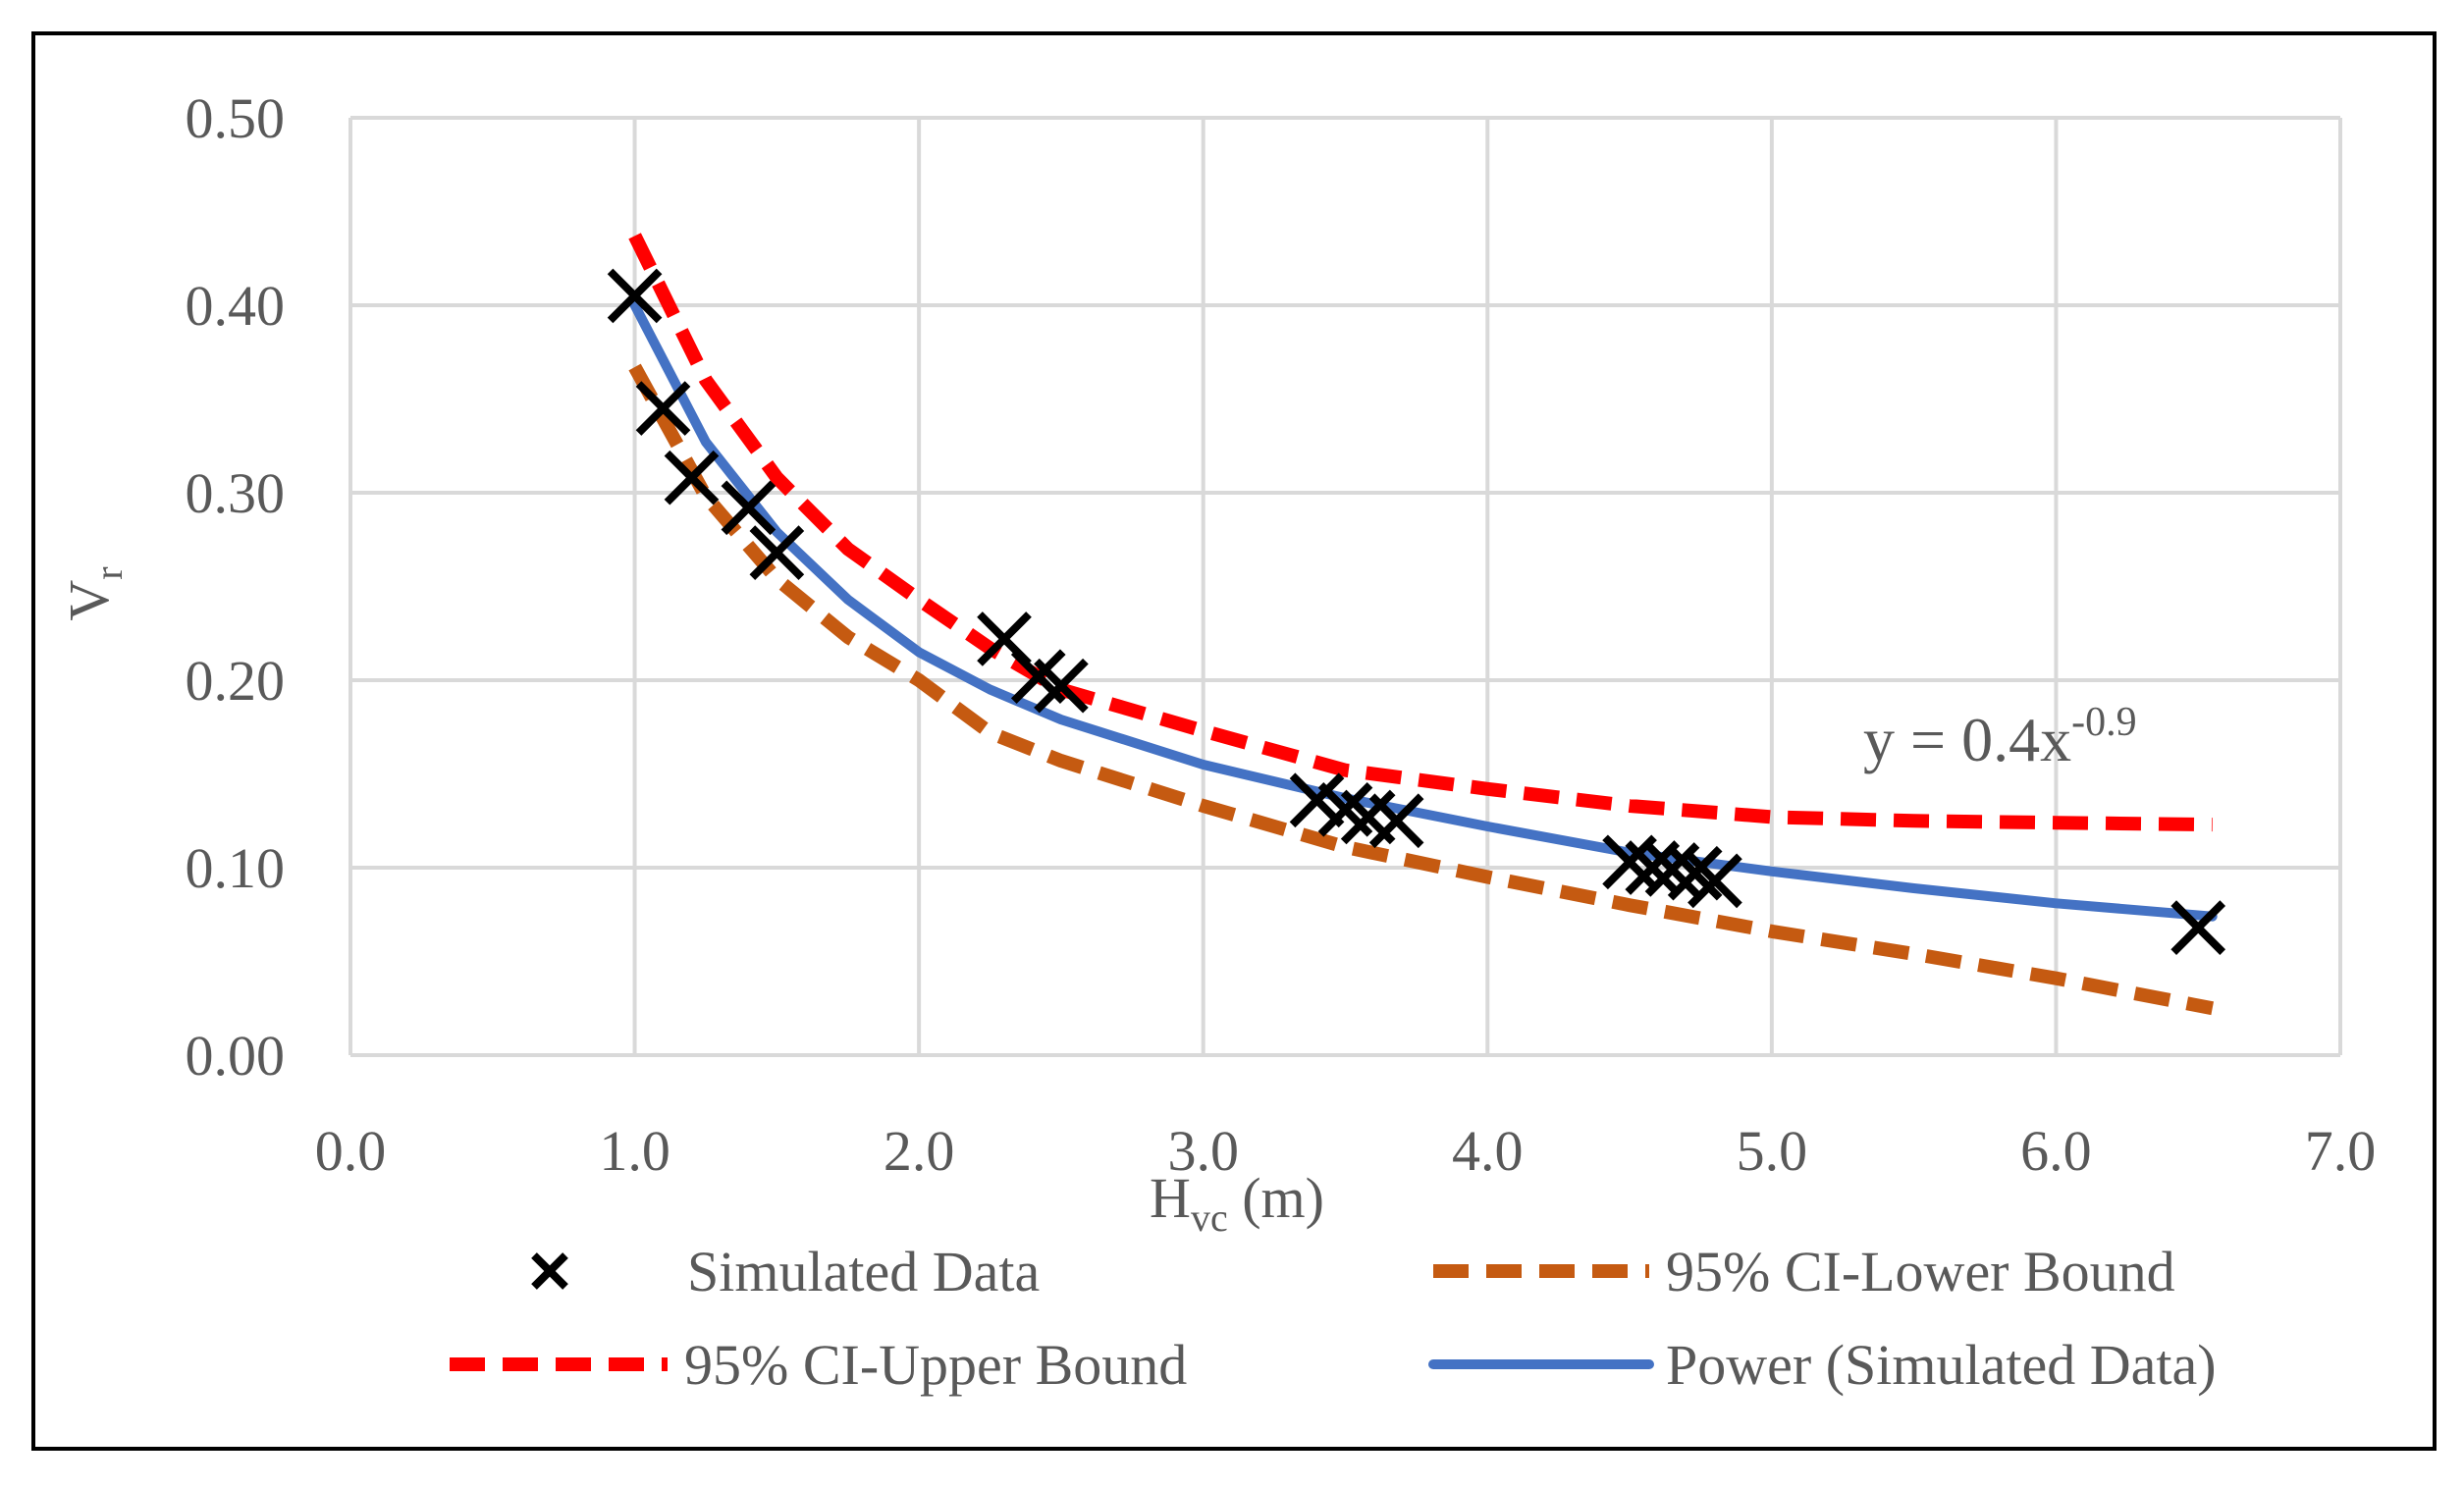 This screenshot has width=2464, height=1488. What do you see at coordinates (236, 868) in the screenshot?
I see `y-tick-label: 0.10` at bounding box center [236, 868].